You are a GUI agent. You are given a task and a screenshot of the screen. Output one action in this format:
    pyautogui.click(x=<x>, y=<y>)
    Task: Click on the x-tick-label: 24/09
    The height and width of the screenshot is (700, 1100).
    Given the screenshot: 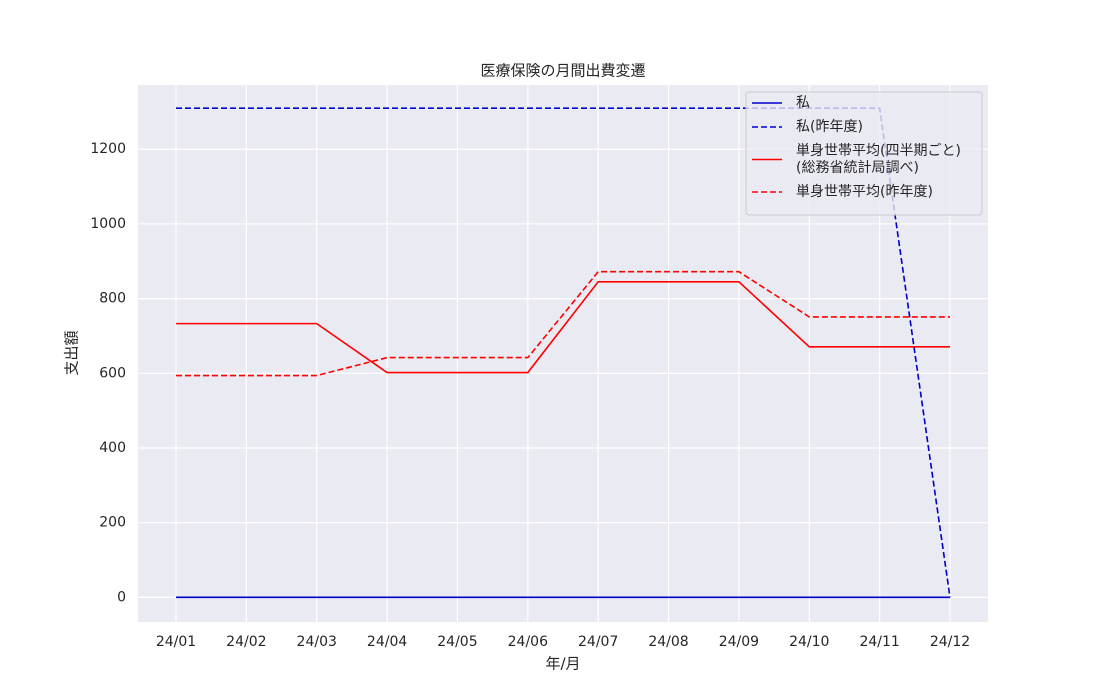 What is the action you would take?
    pyautogui.click(x=739, y=642)
    